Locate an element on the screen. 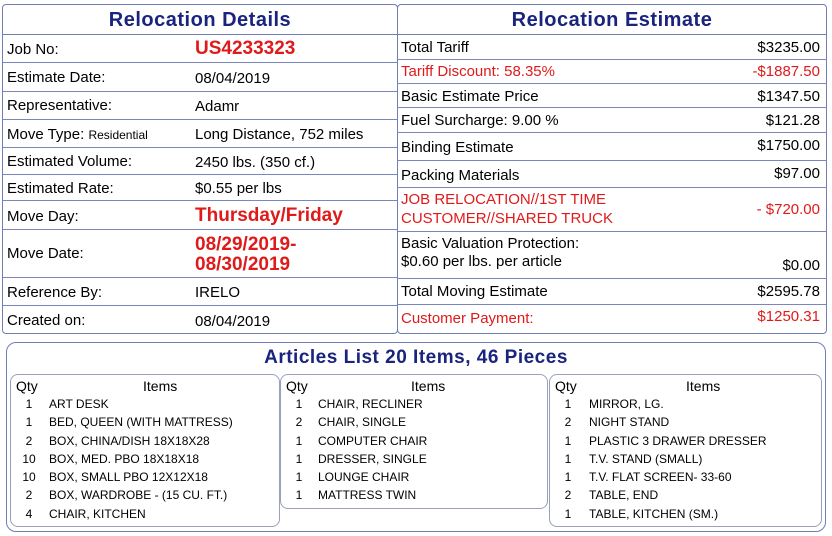 This screenshot has height=536, width=832. item-name: BOX, SMALL PBO 12X12X18 is located at coordinates (128, 477).